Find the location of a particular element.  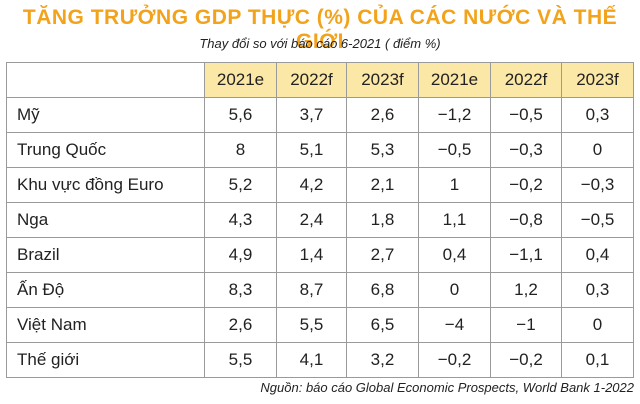

row-label: Khu vực đồng Euro is located at coordinates (105, 185).